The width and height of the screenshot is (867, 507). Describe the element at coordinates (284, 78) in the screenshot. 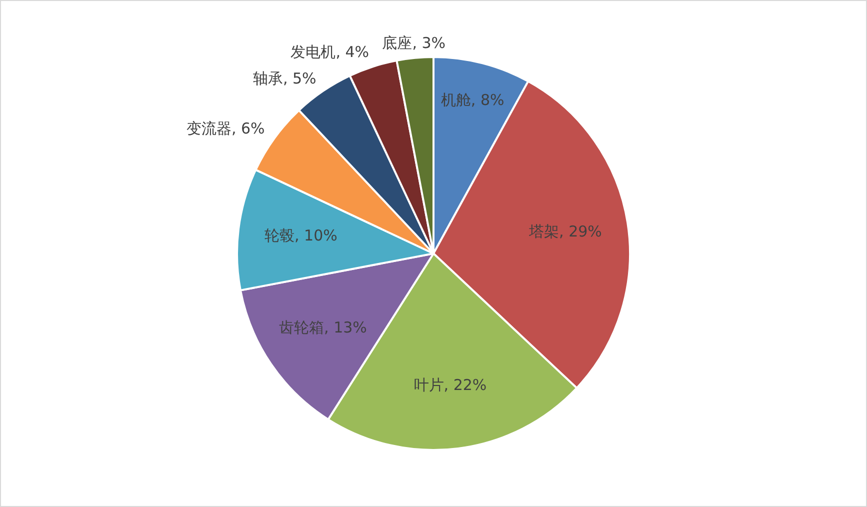

I see `slice-label: 轴承, 5%` at that location.